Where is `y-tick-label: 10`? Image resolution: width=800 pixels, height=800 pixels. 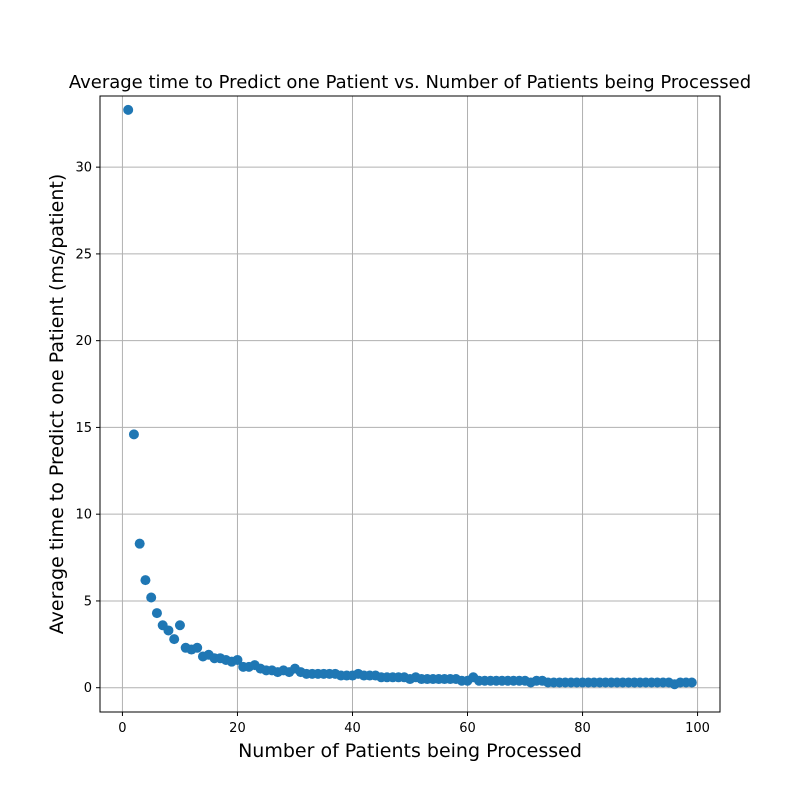
y-tick-label: 10 is located at coordinates (83, 515).